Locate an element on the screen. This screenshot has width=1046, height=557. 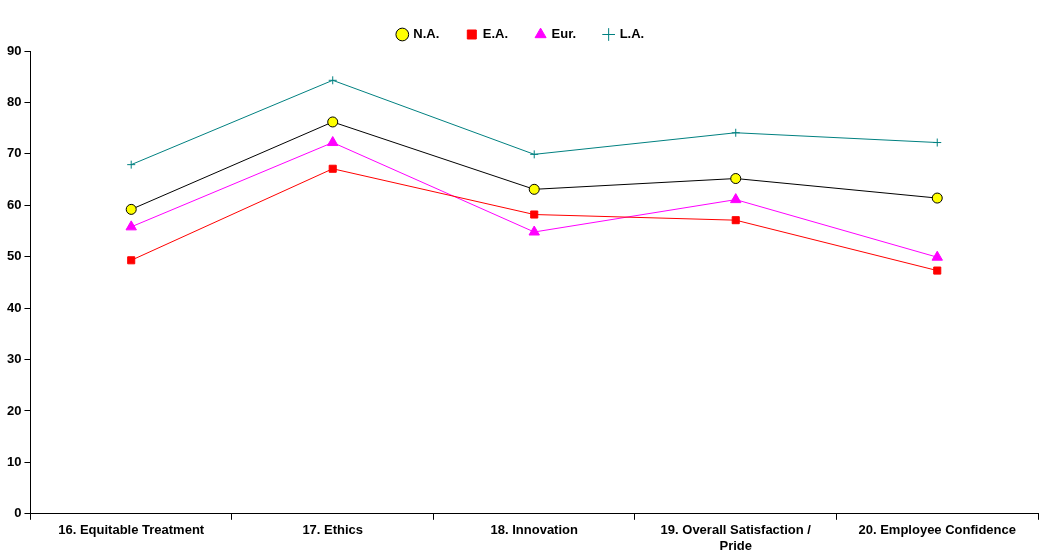
legend-label: L.A. is located at coordinates (632, 34).